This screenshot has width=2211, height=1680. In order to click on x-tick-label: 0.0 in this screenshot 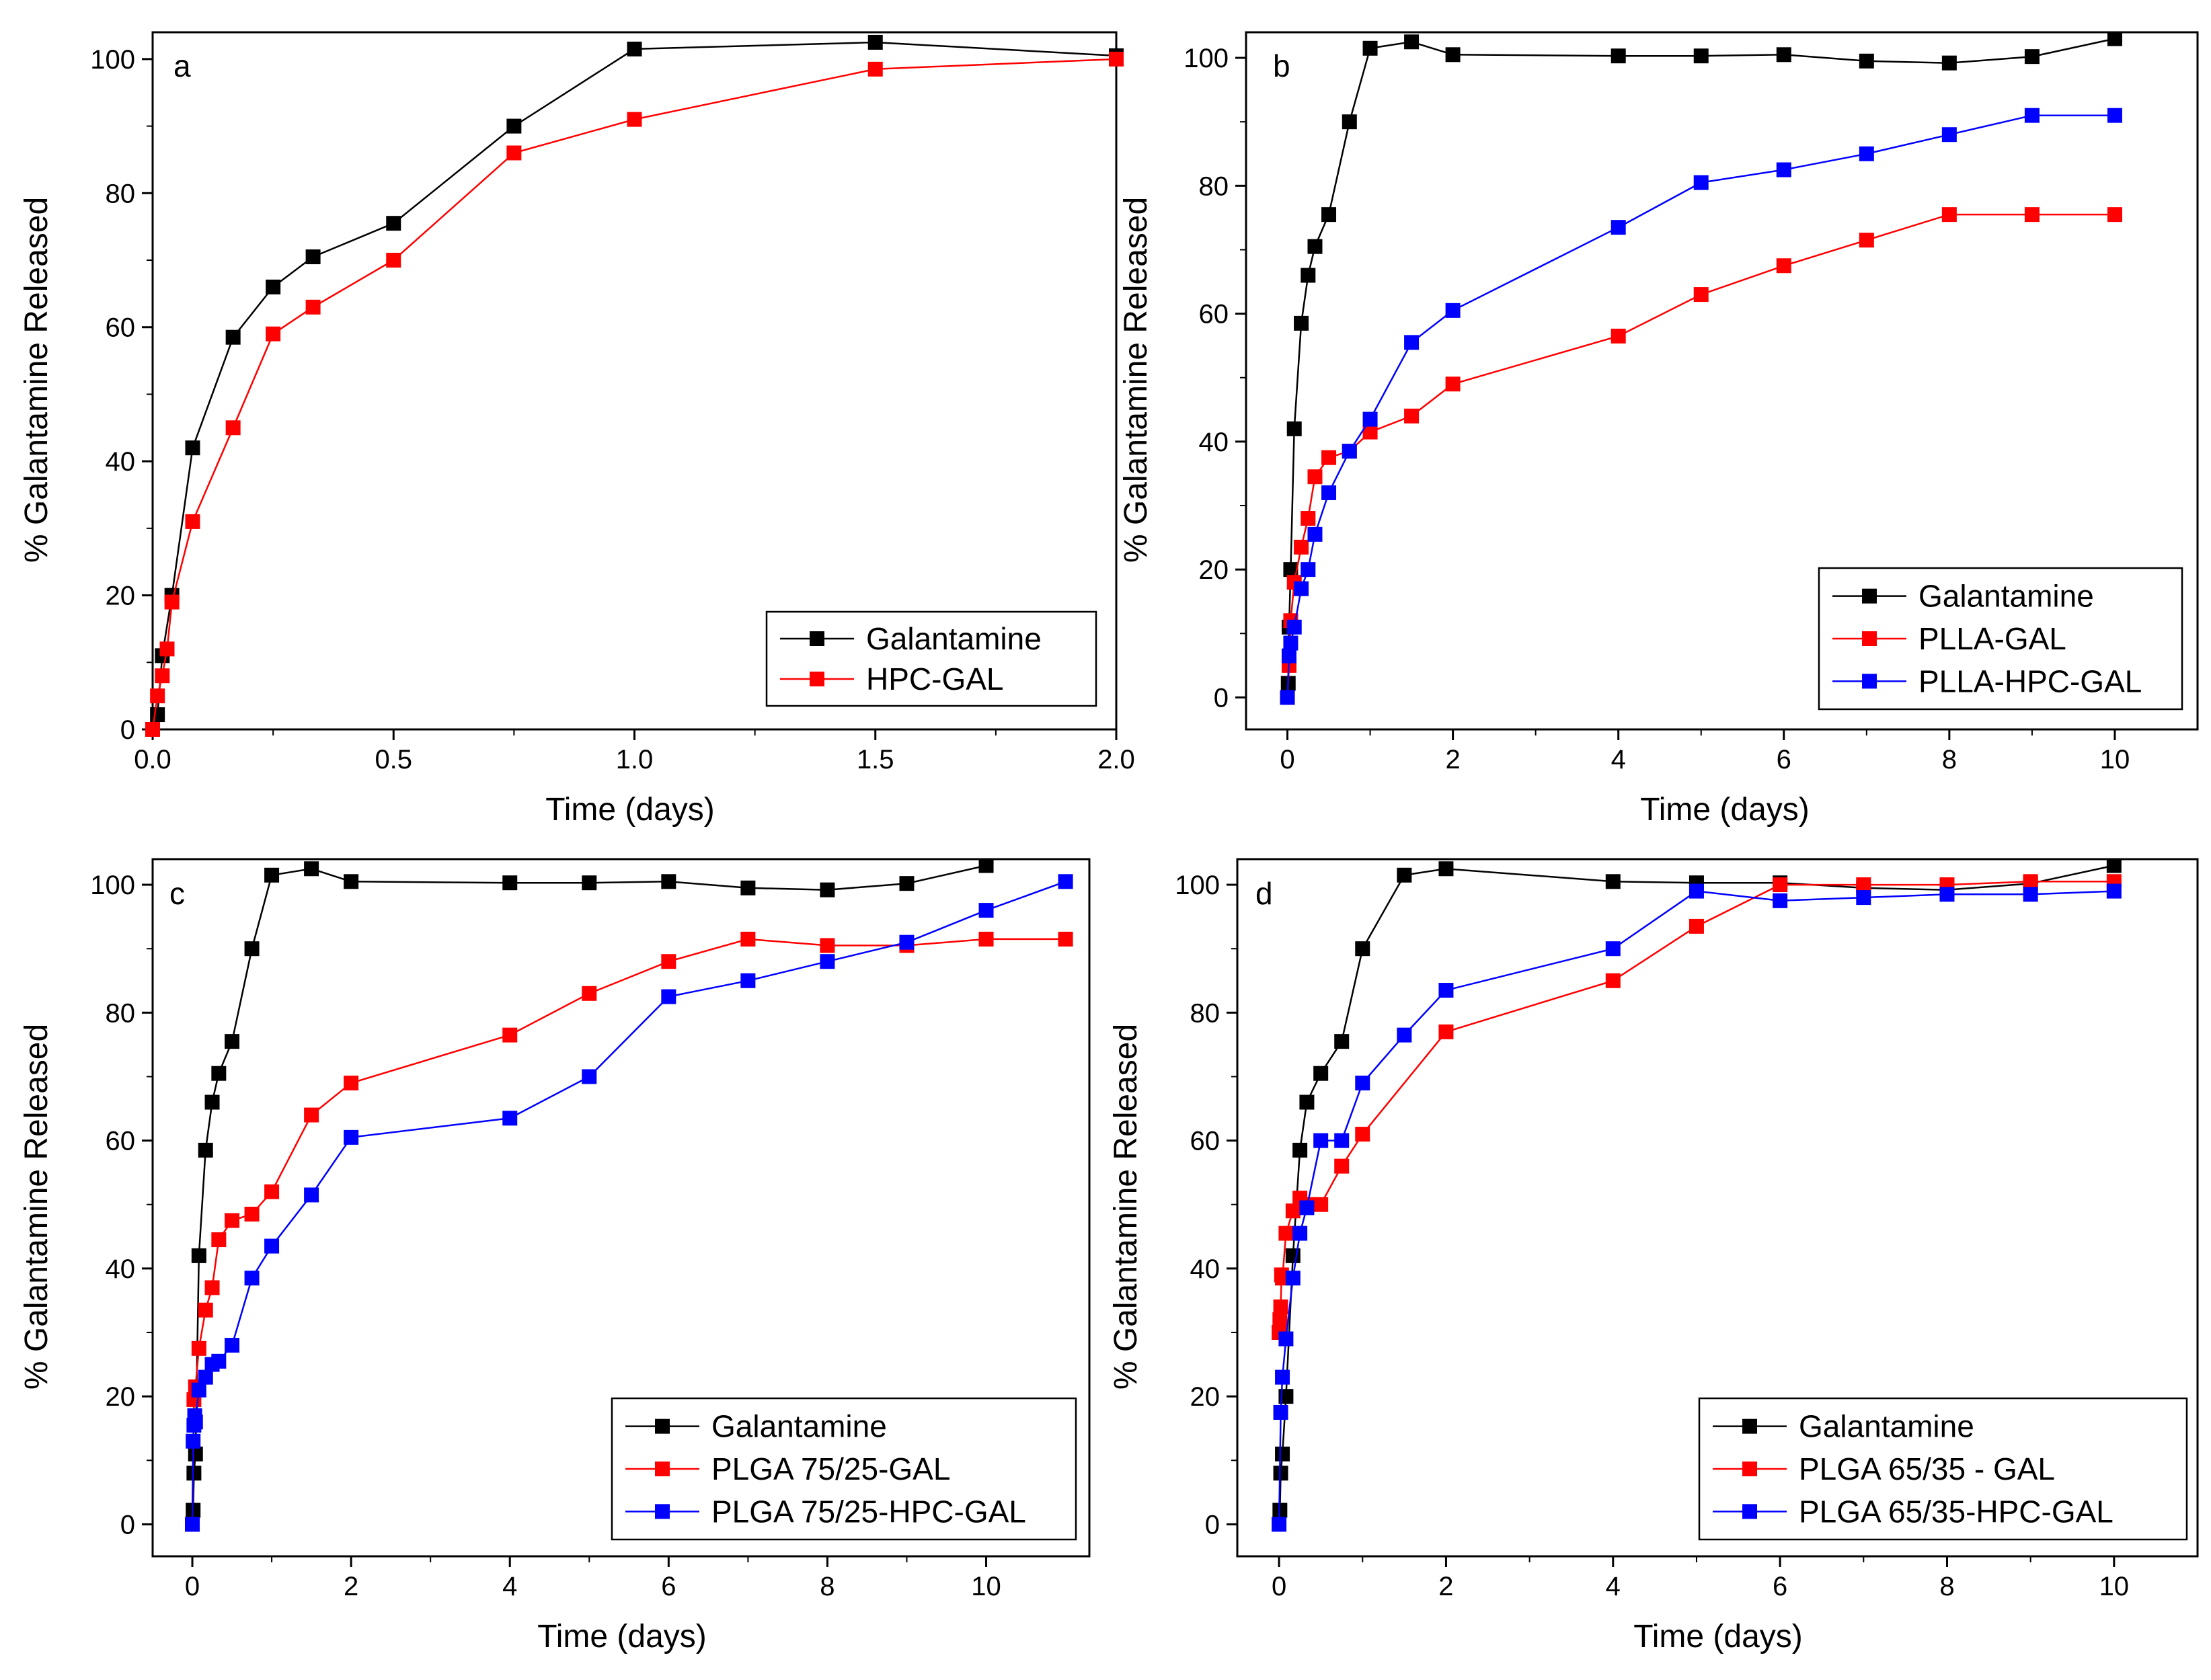, I will do `click(152, 760)`.